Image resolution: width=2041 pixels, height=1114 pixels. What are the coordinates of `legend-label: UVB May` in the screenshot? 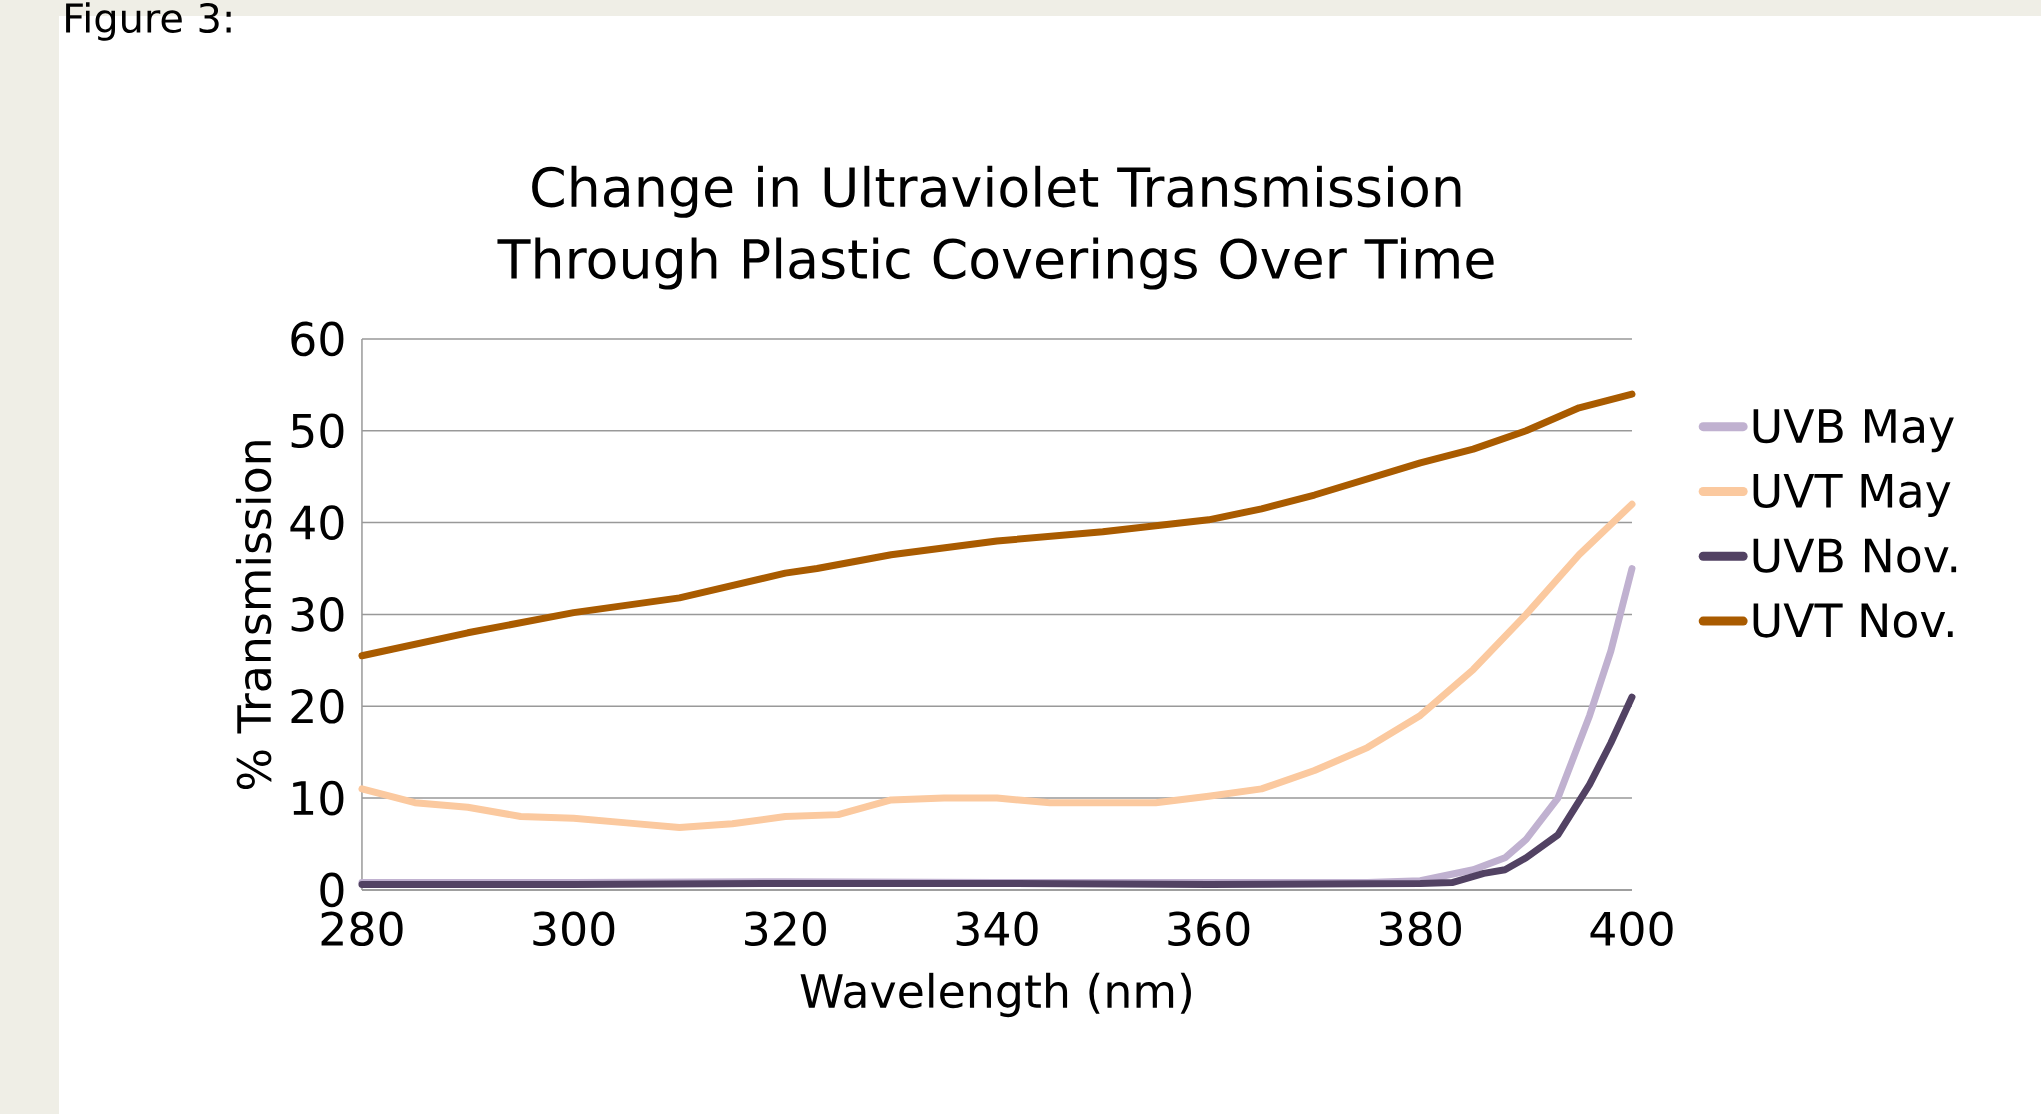 It's located at (1853, 431).